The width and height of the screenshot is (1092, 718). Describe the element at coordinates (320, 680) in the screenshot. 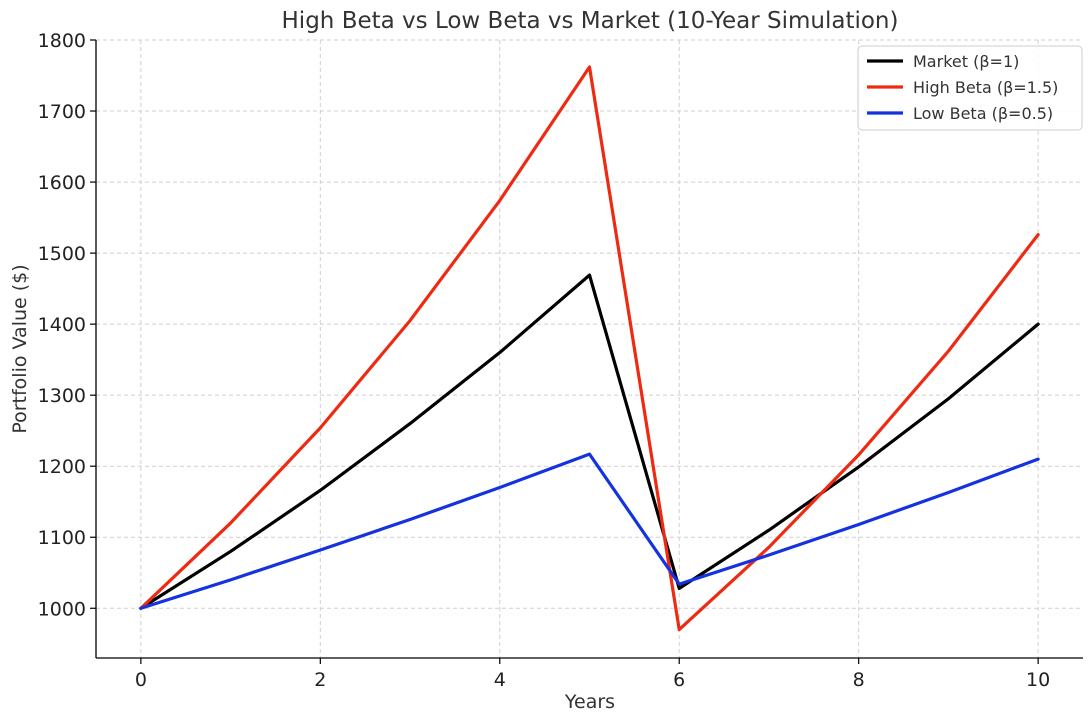

I see `x-tick-label: 2` at that location.